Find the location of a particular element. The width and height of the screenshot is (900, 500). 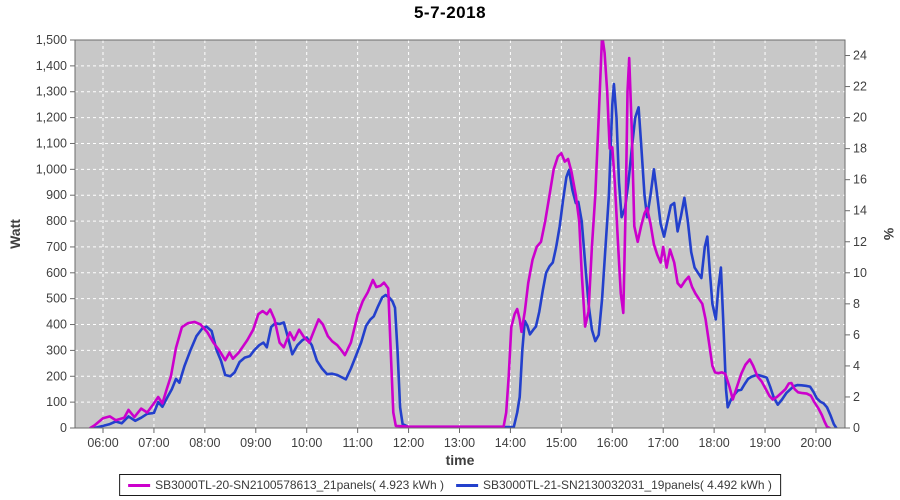

svg-text: 2 is located at coordinates (856, 397).